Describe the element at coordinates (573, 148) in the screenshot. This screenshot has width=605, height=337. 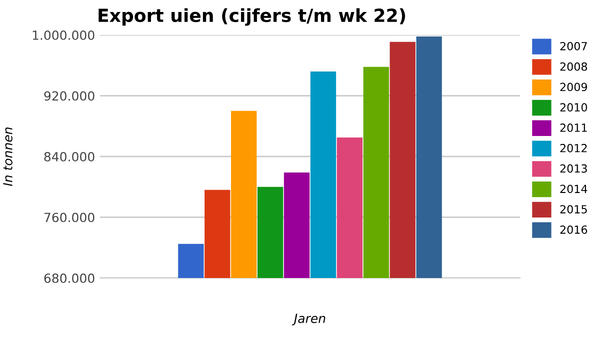
I see `legend-label: 2012` at that location.